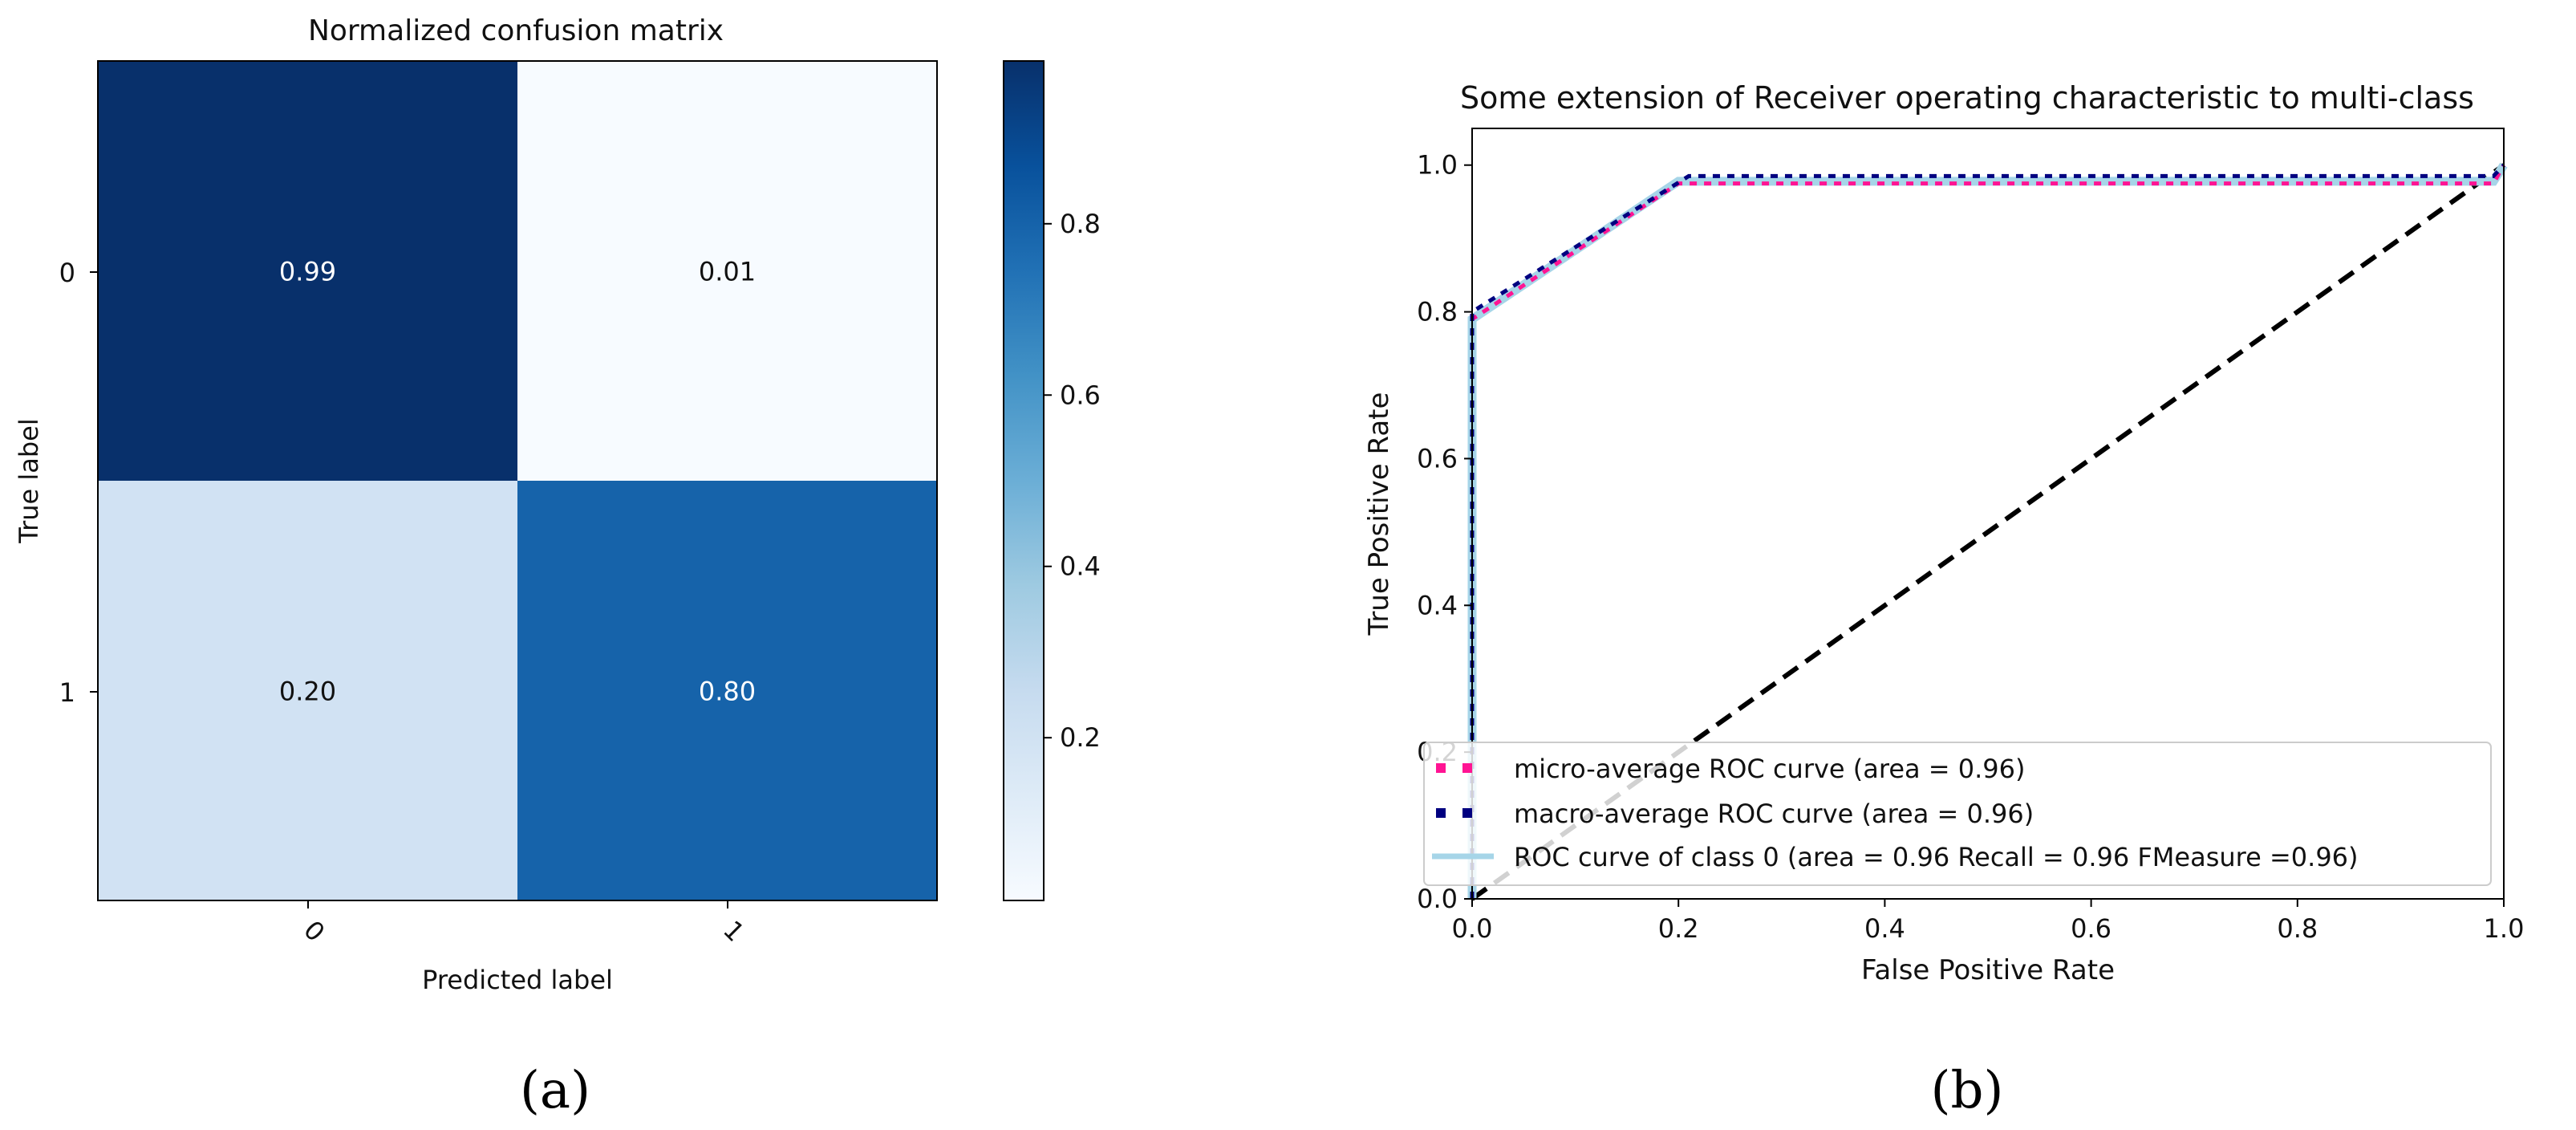 The width and height of the screenshot is (2576, 1130). What do you see at coordinates (67, 273) in the screenshot?
I see `cm-ytick-label: 0` at bounding box center [67, 273].